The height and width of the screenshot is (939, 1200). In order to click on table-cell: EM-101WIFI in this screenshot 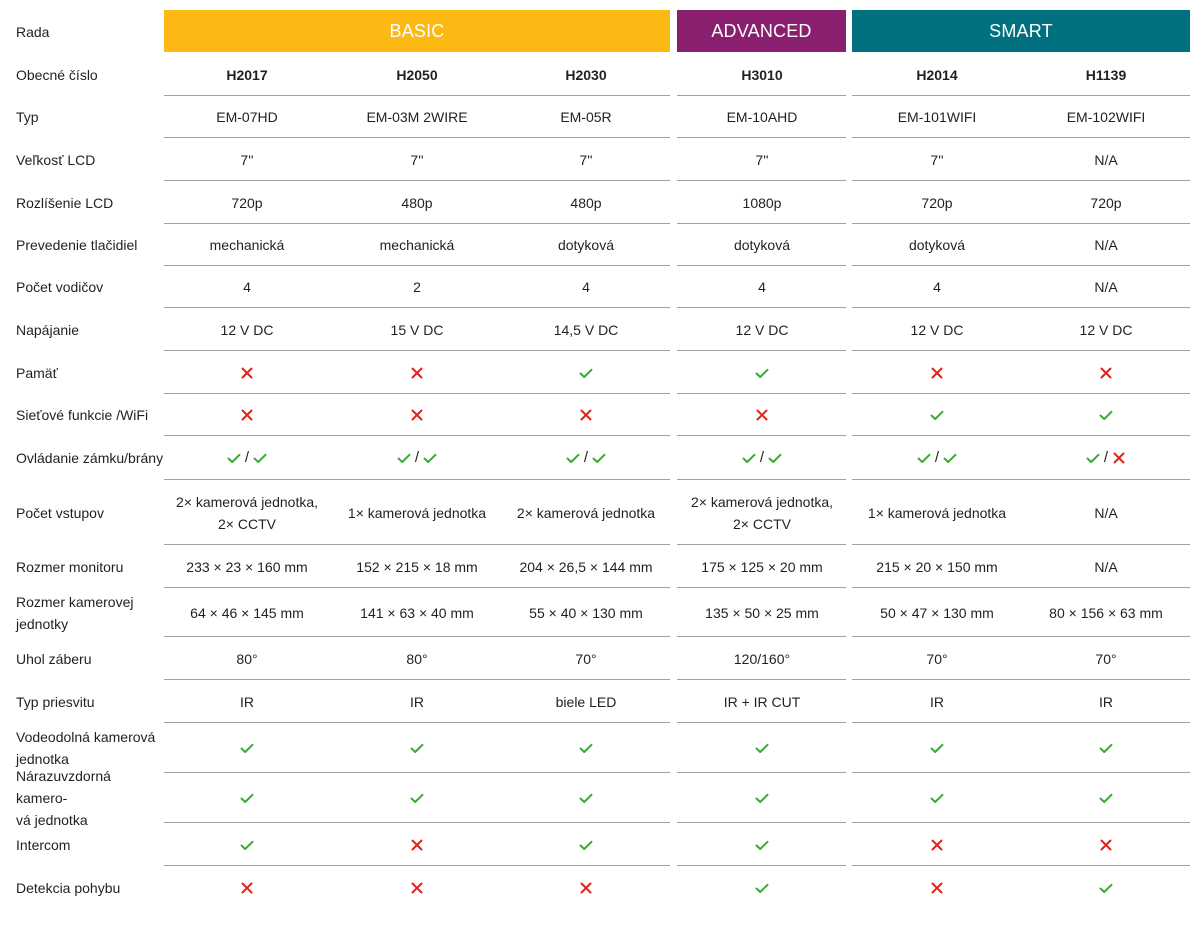, I will do `click(937, 117)`.